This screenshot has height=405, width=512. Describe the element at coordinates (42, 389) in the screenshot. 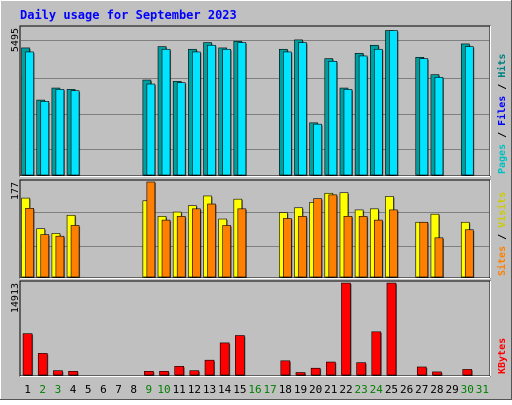

I see `x-tick-label-day-2: 2` at that location.